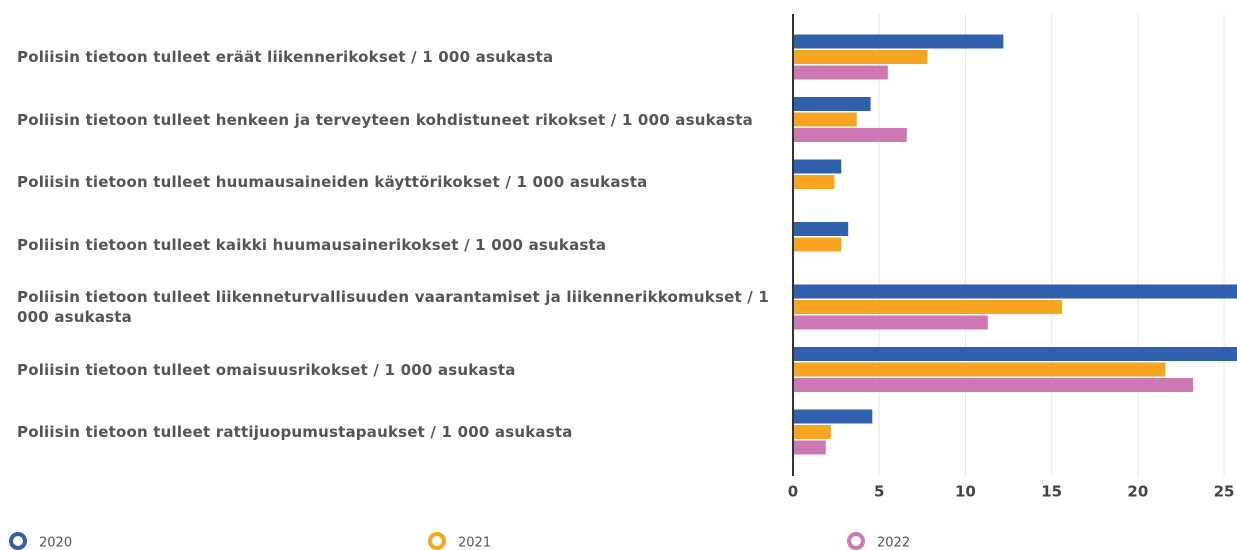 Image resolution: width=1237 pixels, height=550 pixels. What do you see at coordinates (1051, 492) in the screenshot?
I see `x-tick-label: 15` at bounding box center [1051, 492].